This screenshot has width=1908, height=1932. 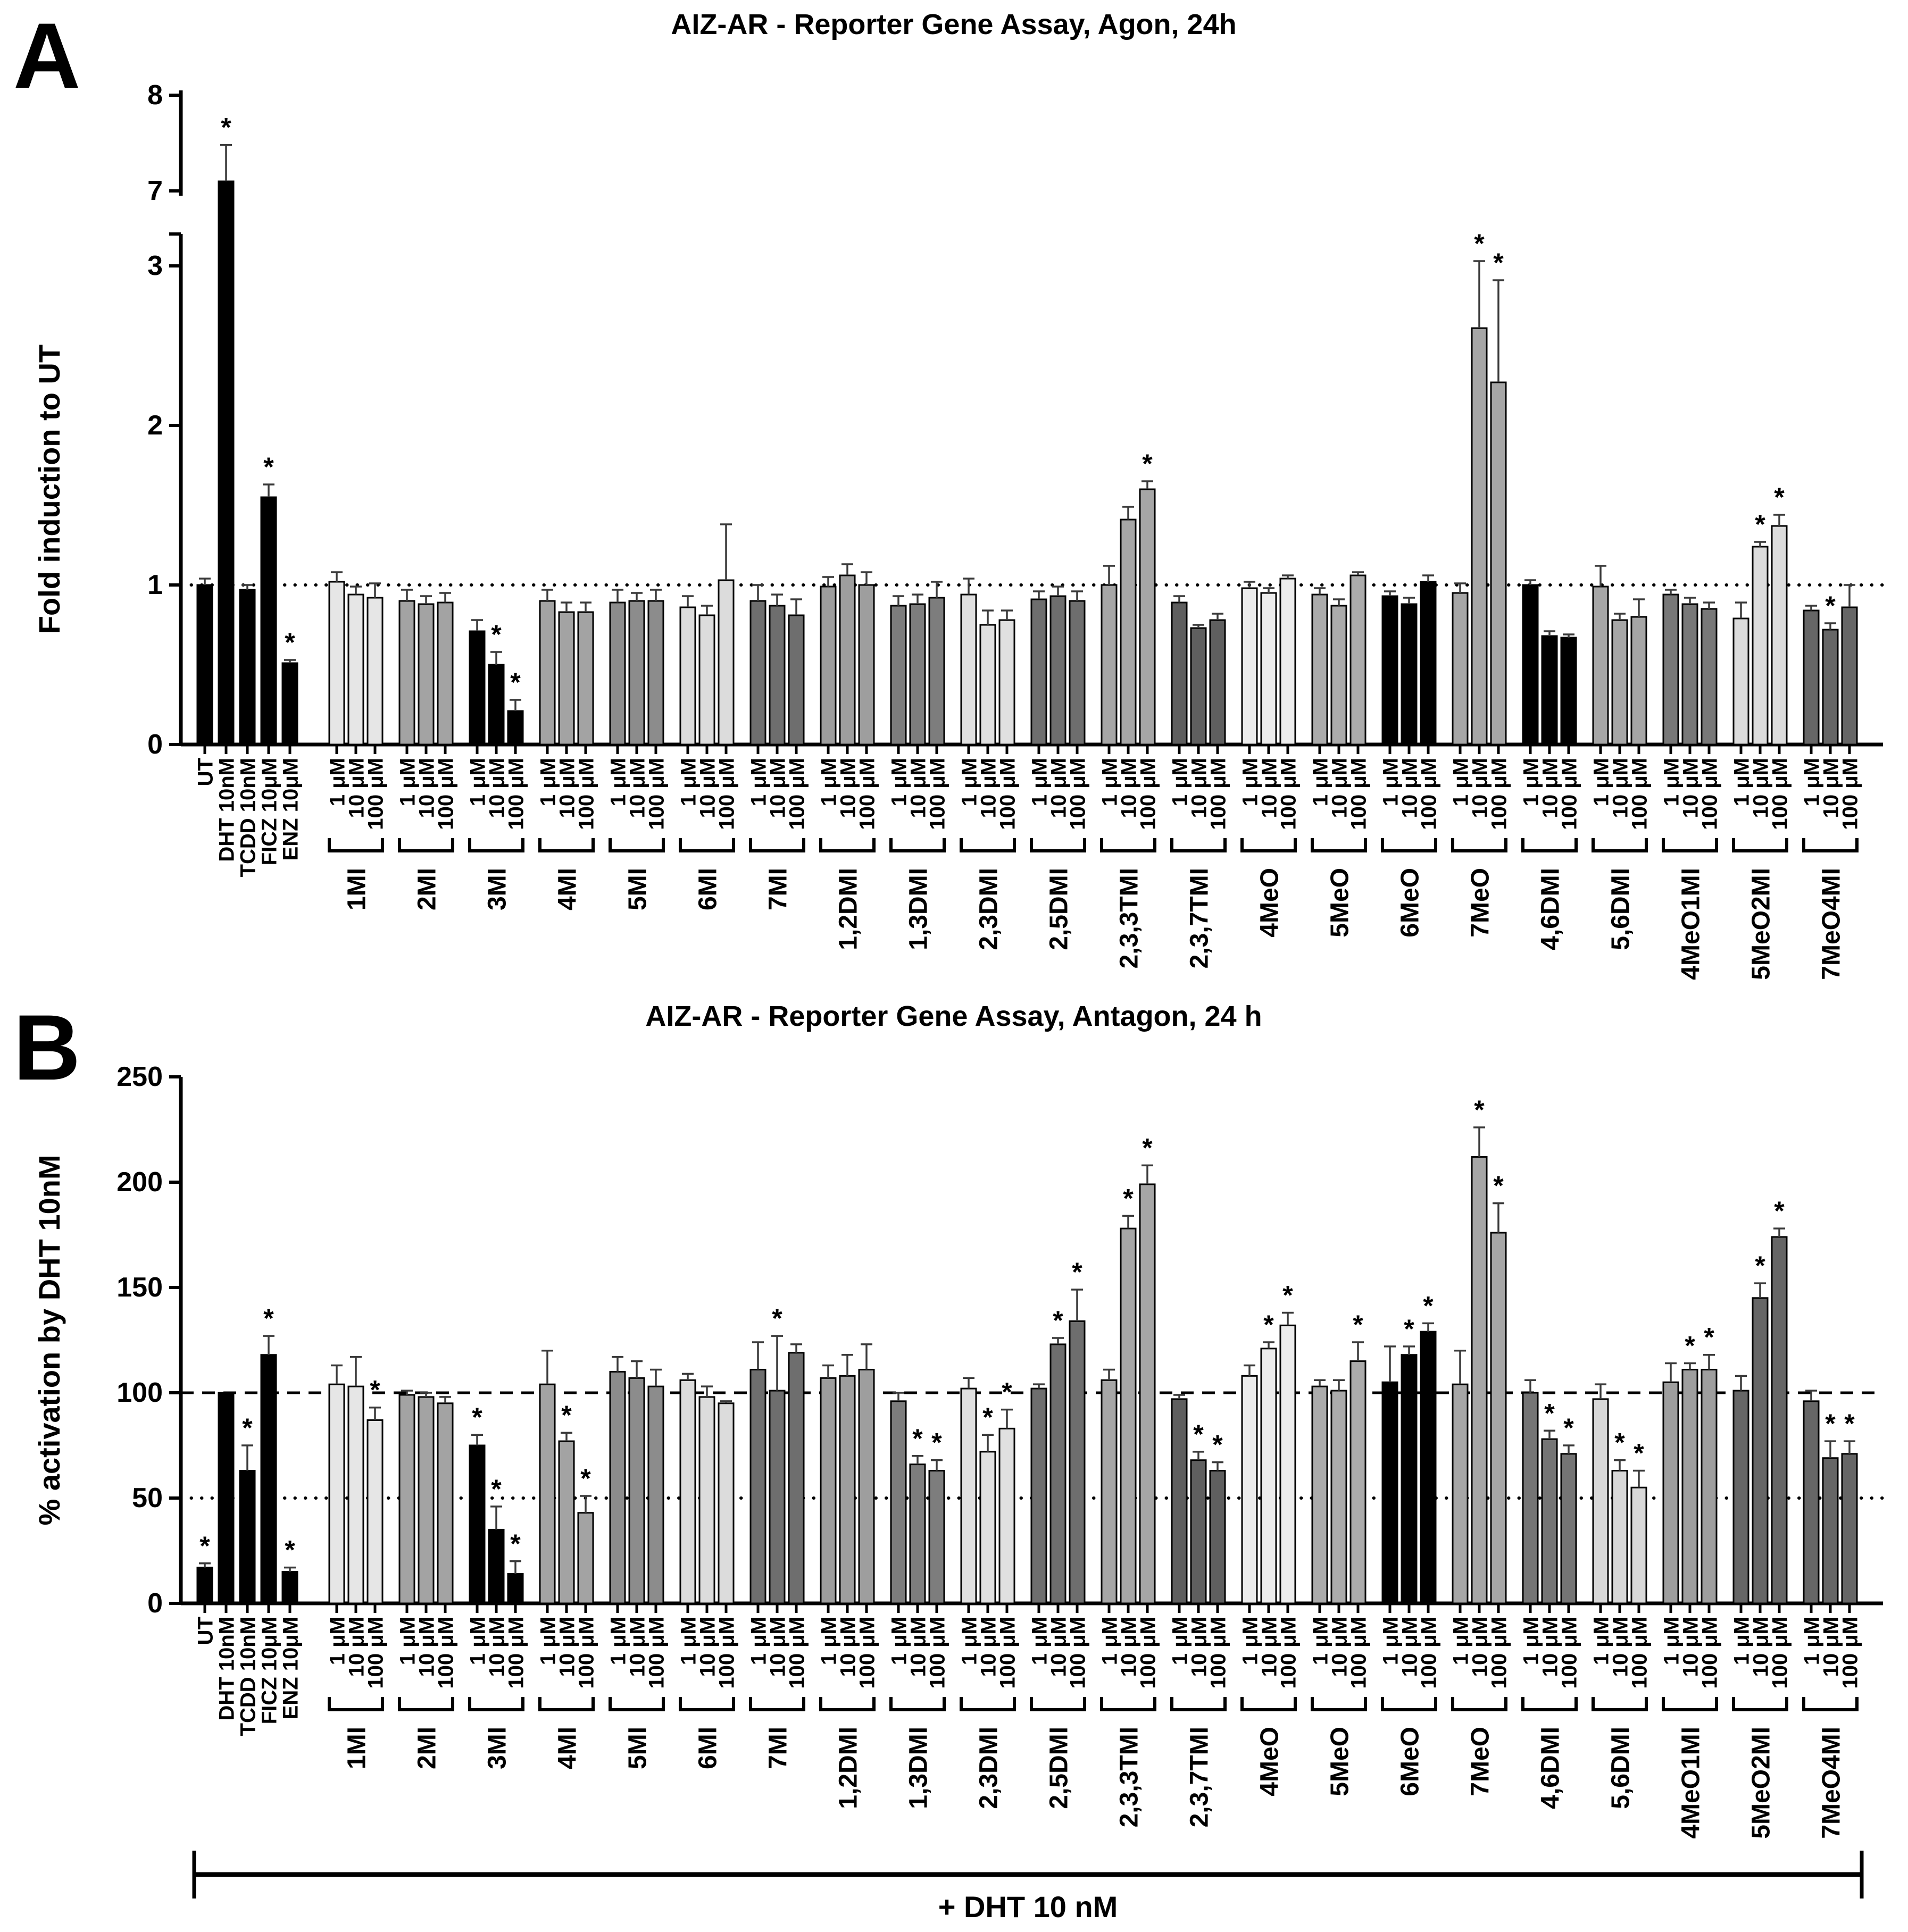 What do you see at coordinates (155, 425) in the screenshot?
I see `y-tick-label: 2` at bounding box center [155, 425].